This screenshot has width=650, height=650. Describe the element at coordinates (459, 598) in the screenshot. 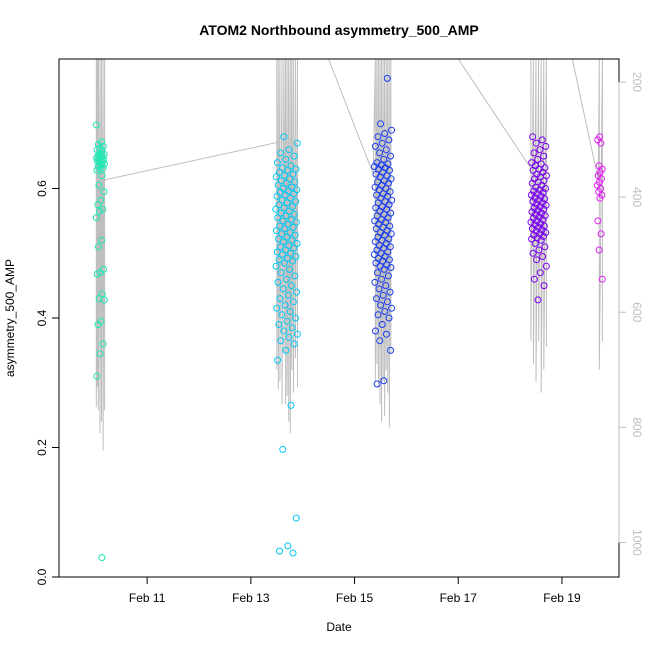

I see `x-tick-label: Feb 17` at that location.